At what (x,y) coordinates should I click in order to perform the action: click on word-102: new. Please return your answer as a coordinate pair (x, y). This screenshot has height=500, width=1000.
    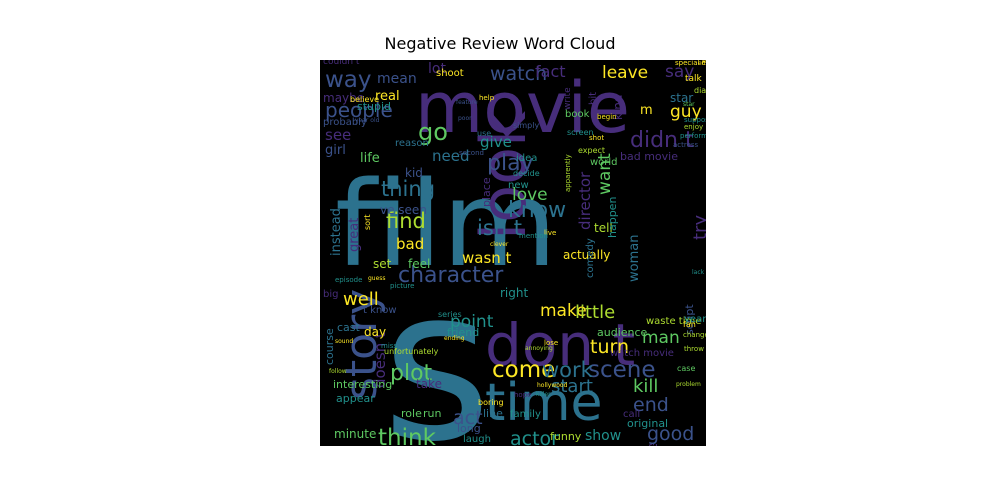
    Looking at the image, I should click on (518, 185).